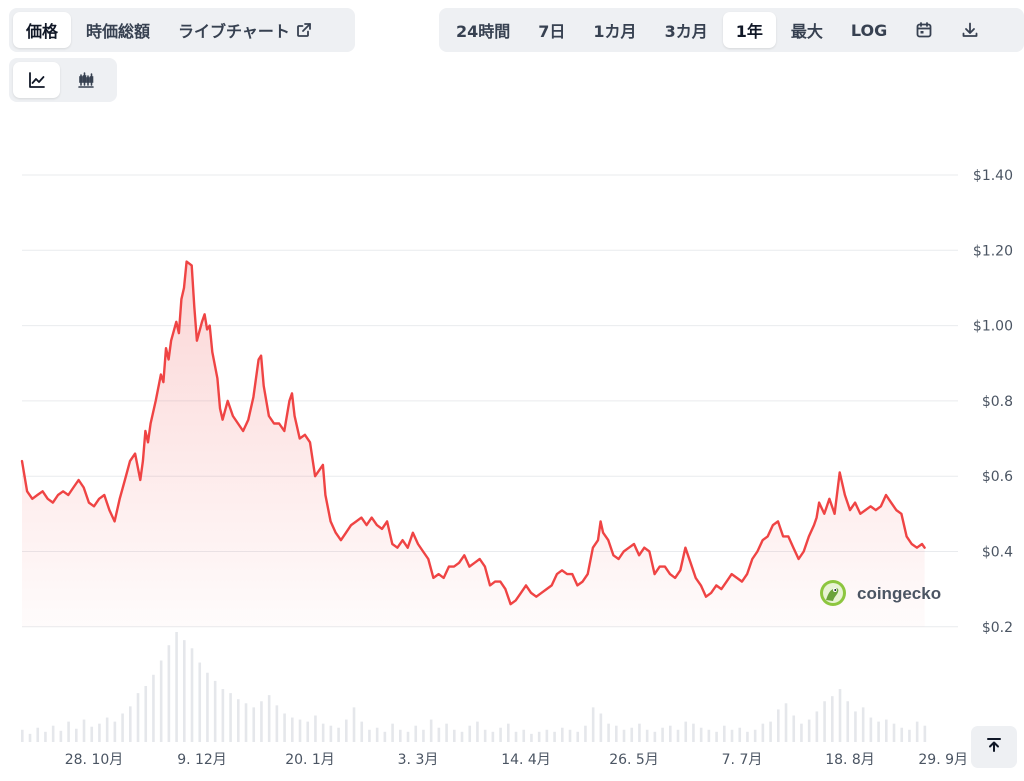  Describe the element at coordinates (42, 30) in the screenshot. I see `tab-price: 価格` at that location.